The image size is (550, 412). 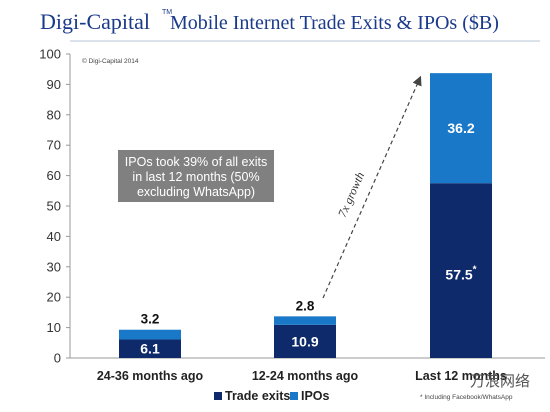 What do you see at coordinates (54, 84) in the screenshot?
I see `y-tick-label: 90` at bounding box center [54, 84].